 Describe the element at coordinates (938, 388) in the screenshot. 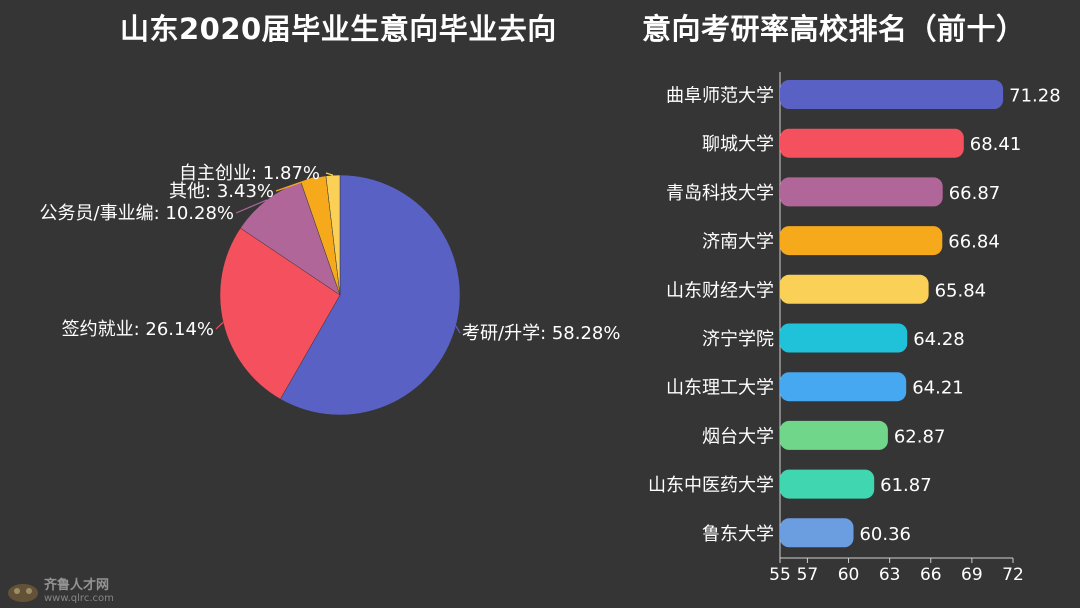

I see `bar-value-label: 64.21` at that location.